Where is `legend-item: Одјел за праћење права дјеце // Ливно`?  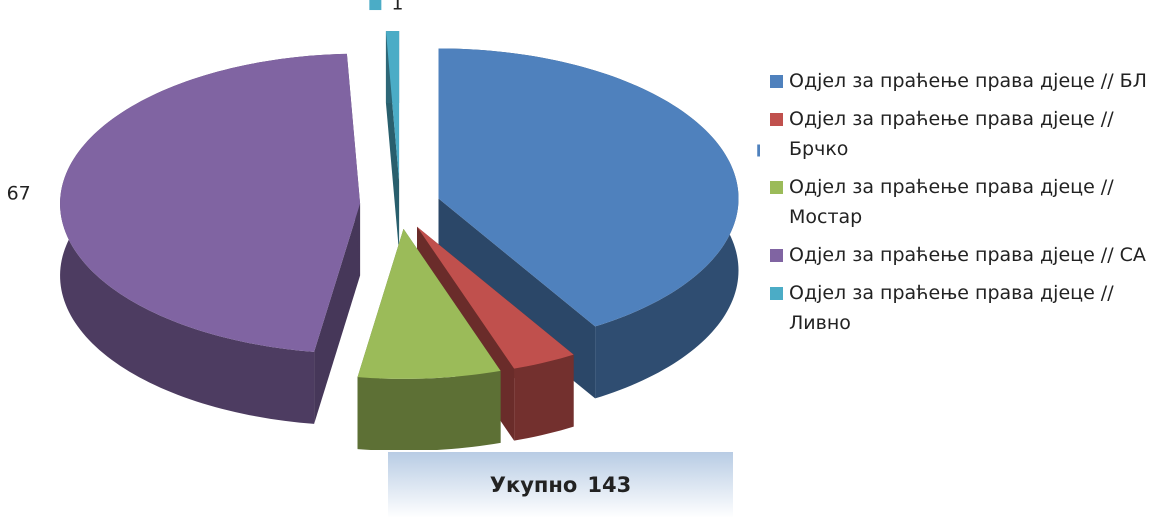
legend-item: Одјел за праћење права дјеце // Ливно is located at coordinates (966, 308).